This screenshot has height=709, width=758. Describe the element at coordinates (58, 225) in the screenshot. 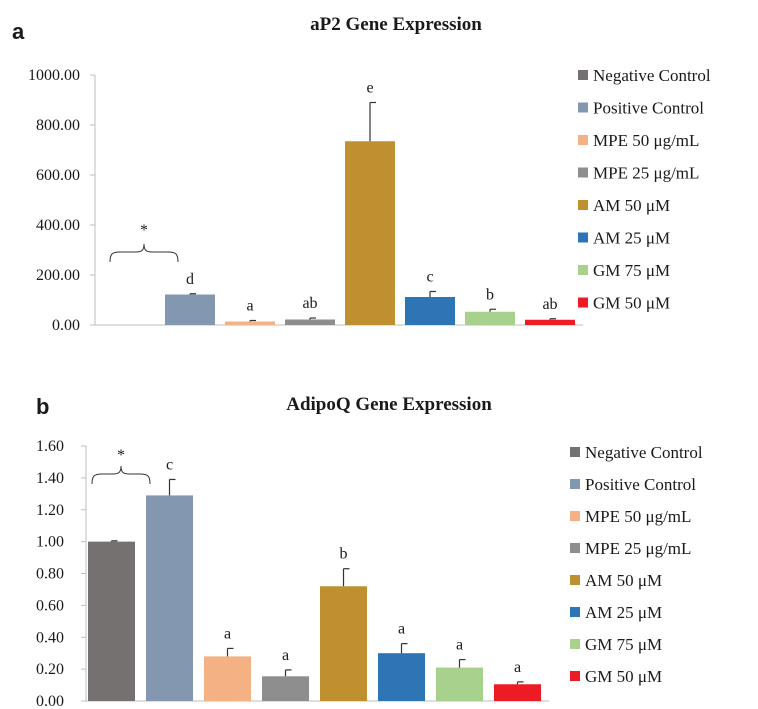

I see `y-tick-label: 400.00` at that location.